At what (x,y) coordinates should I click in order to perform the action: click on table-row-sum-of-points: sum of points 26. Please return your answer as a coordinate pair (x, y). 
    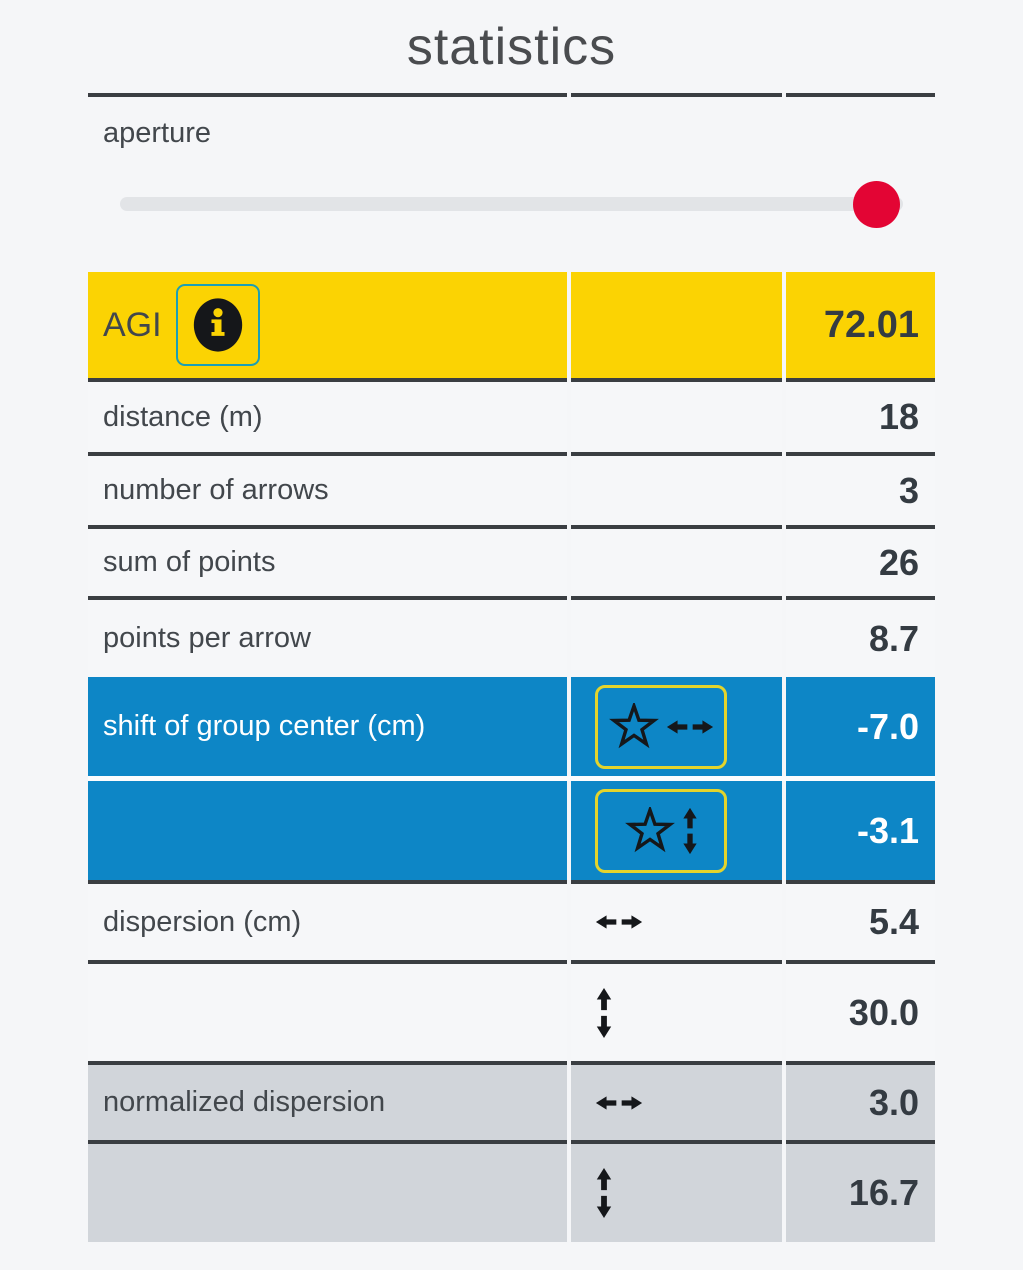
    Looking at the image, I should click on (511, 562).